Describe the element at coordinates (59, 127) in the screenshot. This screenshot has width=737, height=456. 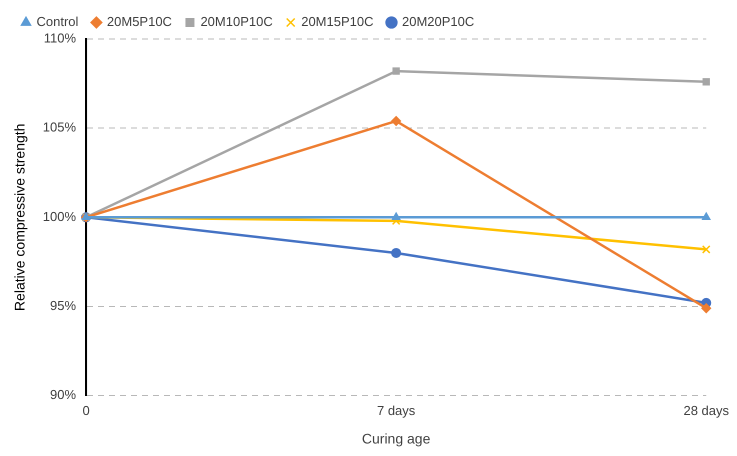
I see `y-tick-label: 105%` at that location.